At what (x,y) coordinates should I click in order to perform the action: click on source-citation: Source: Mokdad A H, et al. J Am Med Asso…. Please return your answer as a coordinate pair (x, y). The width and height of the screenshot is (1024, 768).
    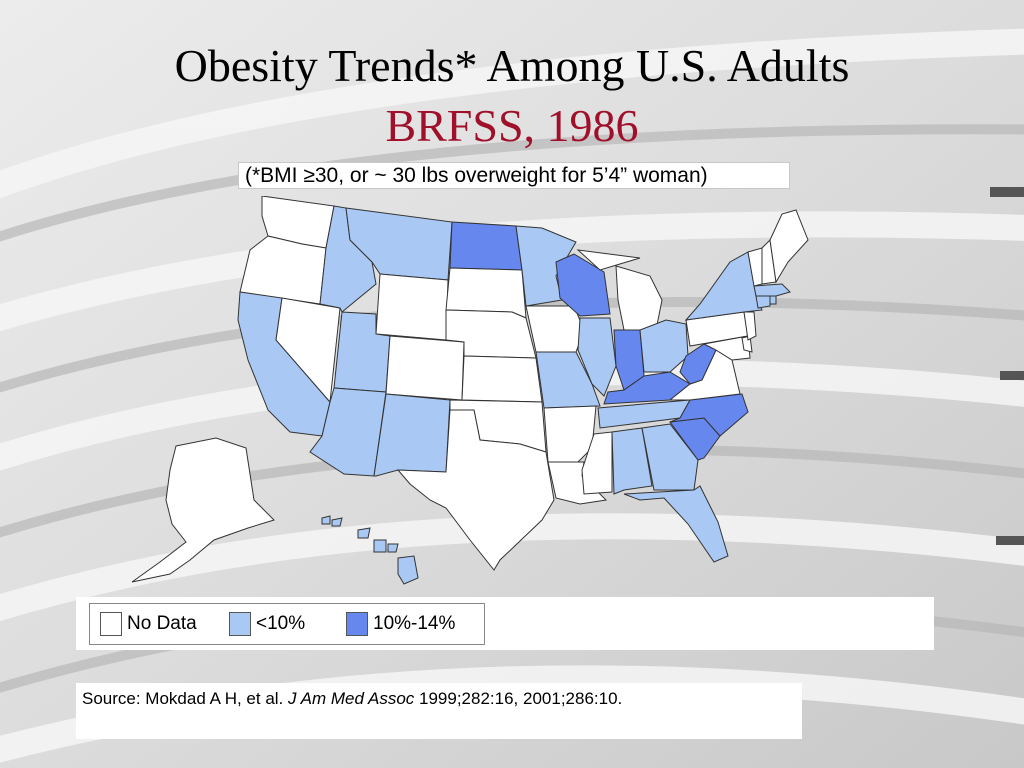
    Looking at the image, I should click on (439, 711).